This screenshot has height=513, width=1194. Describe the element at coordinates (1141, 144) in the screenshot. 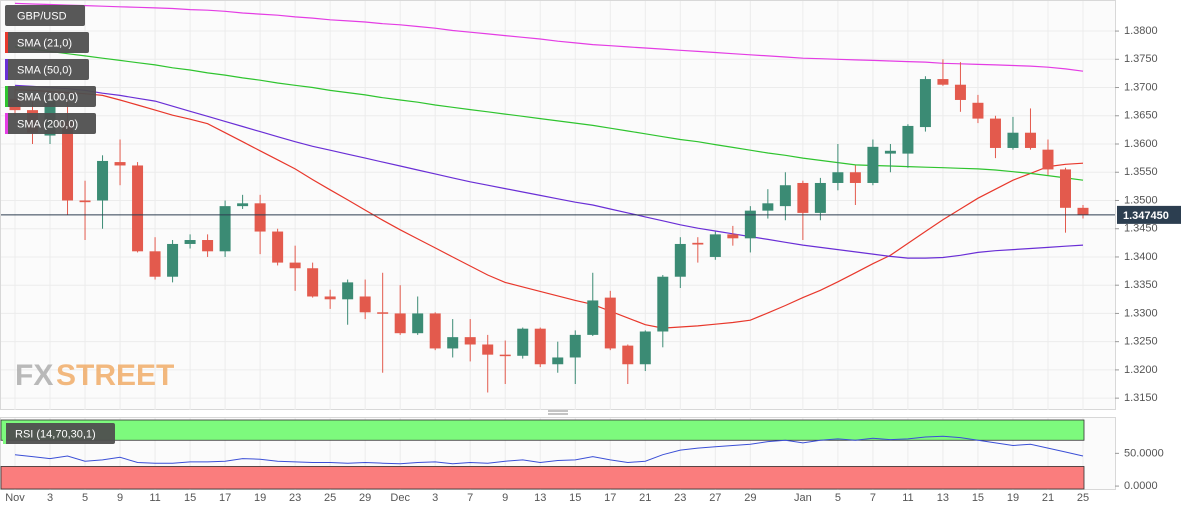

I see `y-tick-label: 1.3600` at that location.